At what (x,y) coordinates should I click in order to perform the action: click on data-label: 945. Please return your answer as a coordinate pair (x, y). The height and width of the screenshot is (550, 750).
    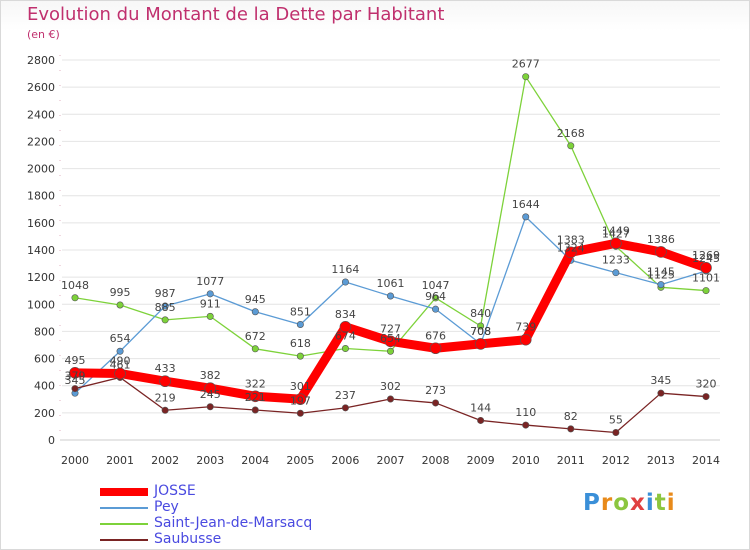
    Looking at the image, I should click on (255, 299).